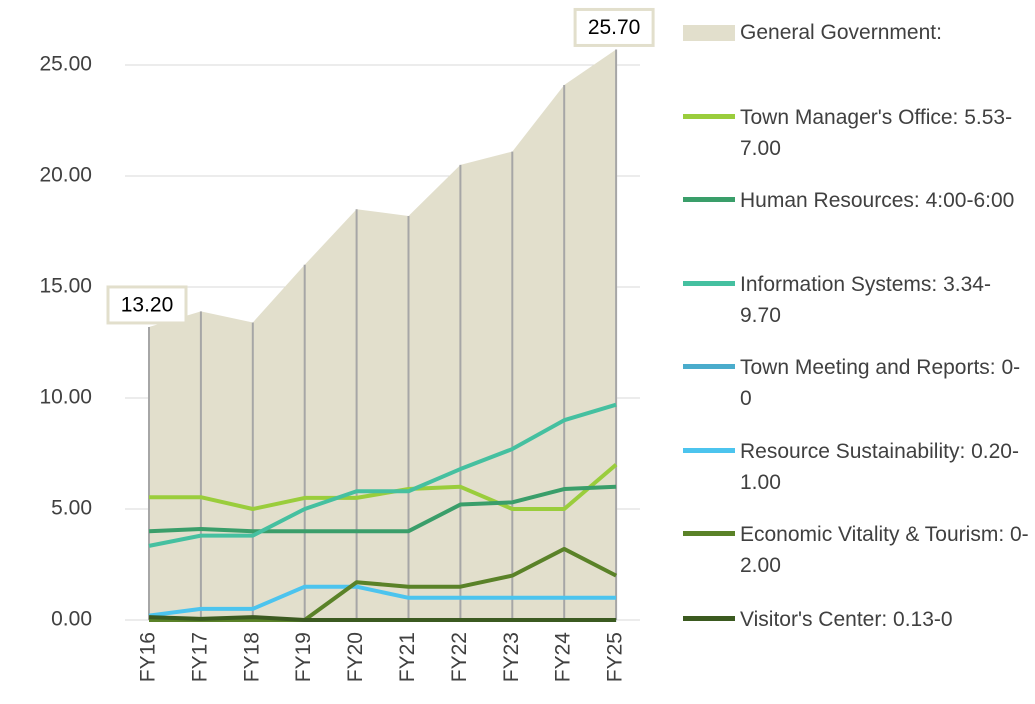  Describe the element at coordinates (511, 657) in the screenshot. I see `x-tick-label: FY23` at that location.